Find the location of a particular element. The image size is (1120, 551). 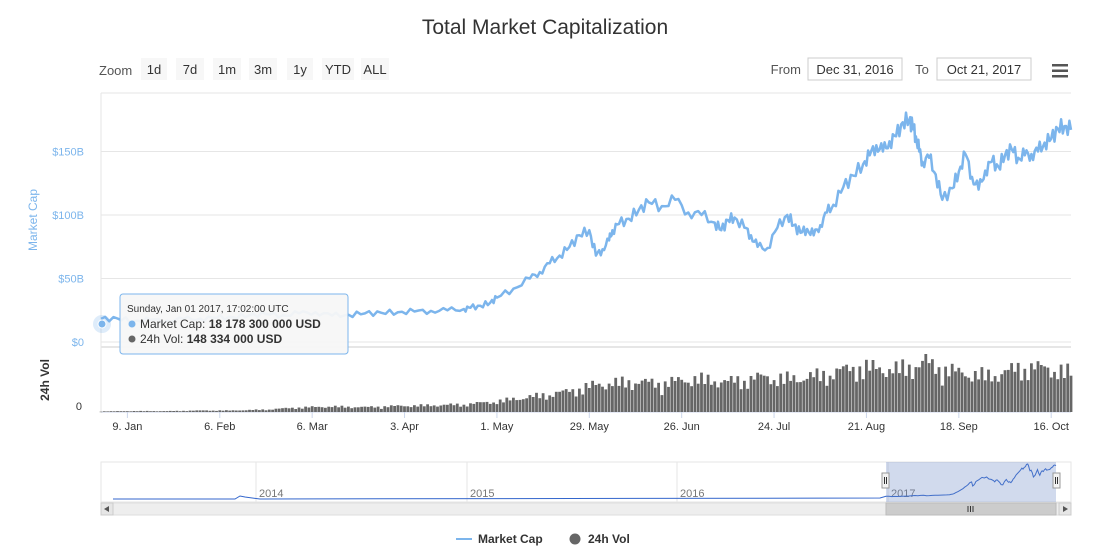

legend-item-24h-vol: 24h Vol is located at coordinates (599, 539).